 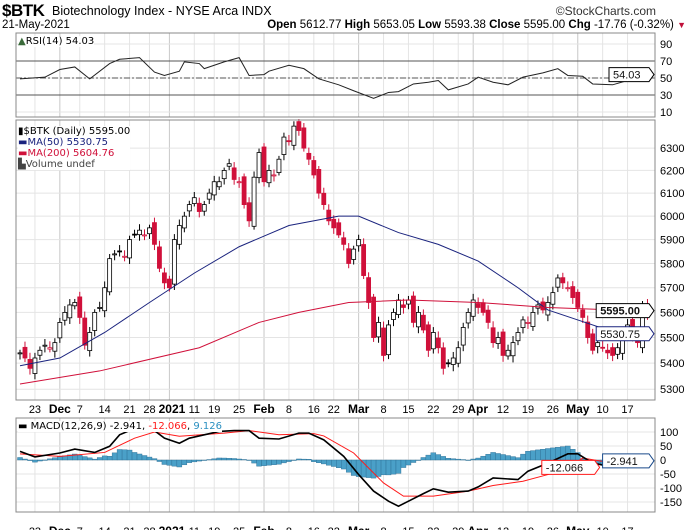 I want to click on x-axis-top-label: Mar, so click(x=359, y=409).